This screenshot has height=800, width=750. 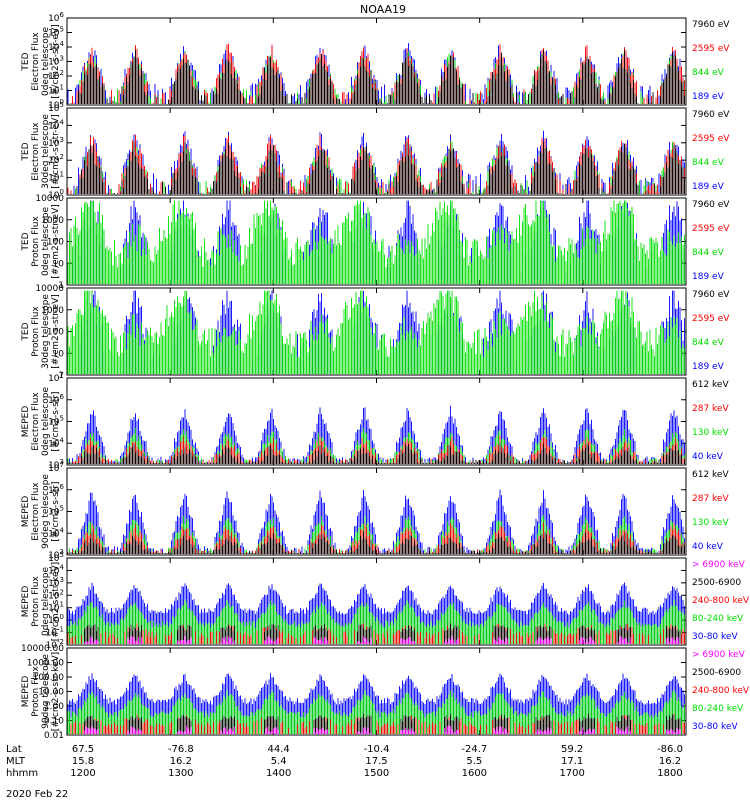 What do you see at coordinates (383, 9) in the screenshot?
I see `plot-title: NOAA19` at bounding box center [383, 9].